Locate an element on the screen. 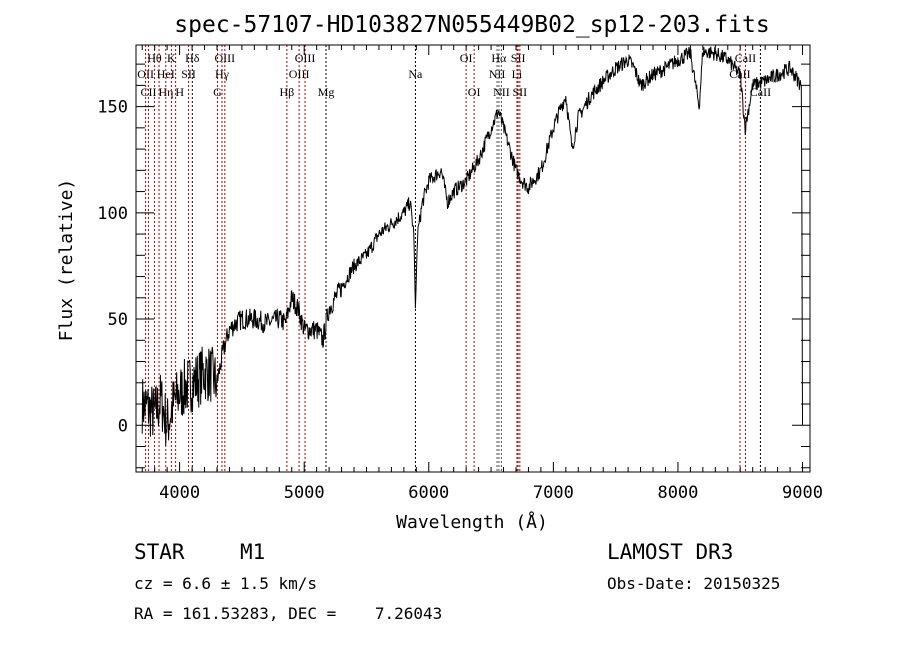 This screenshot has height=649, width=900. obs-date: Obs-Date: 20150325 is located at coordinates (694, 583).